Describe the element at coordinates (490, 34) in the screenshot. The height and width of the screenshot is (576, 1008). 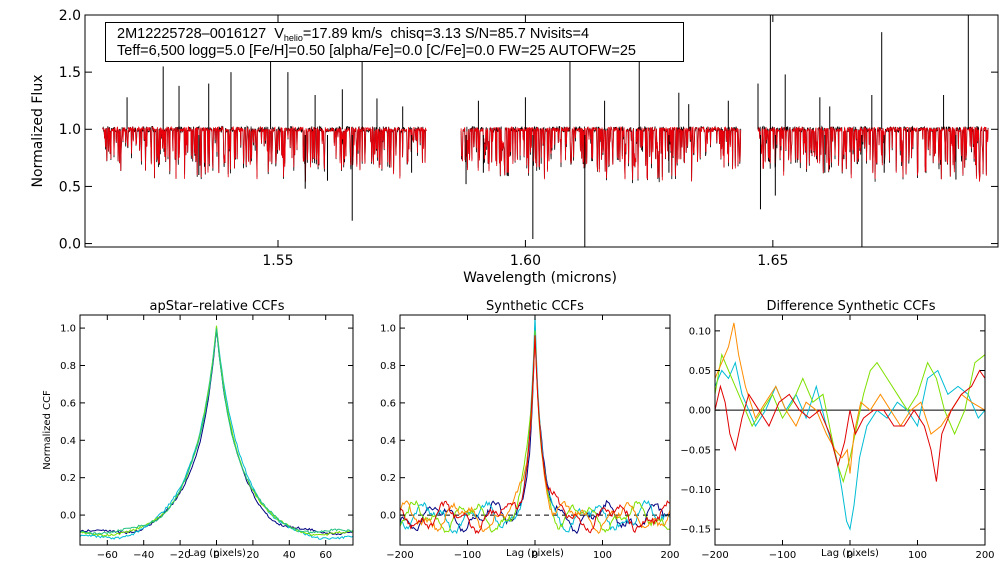
I see `fit-stats: chisq=3.13 S/N=85.7 Nvisits=4` at that location.